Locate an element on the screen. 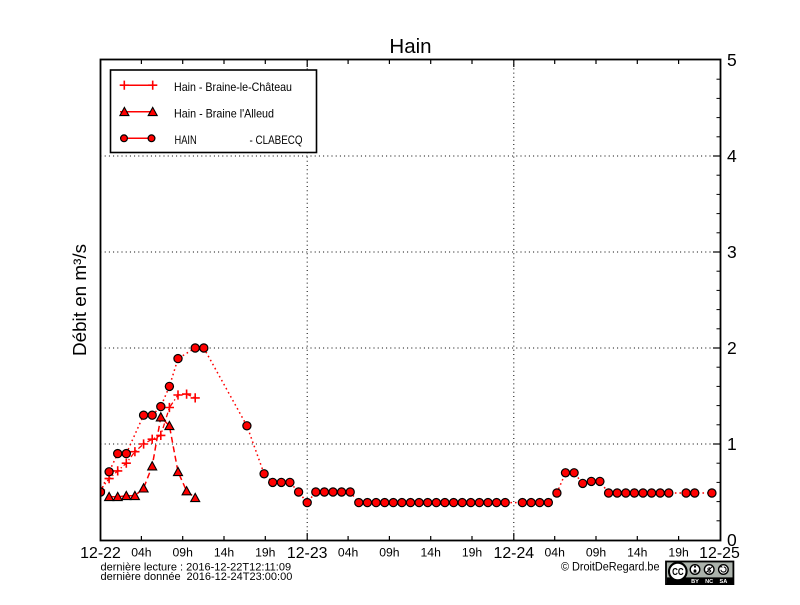 The image size is (800, 605). svg-text: BY is located at coordinates (695, 582).